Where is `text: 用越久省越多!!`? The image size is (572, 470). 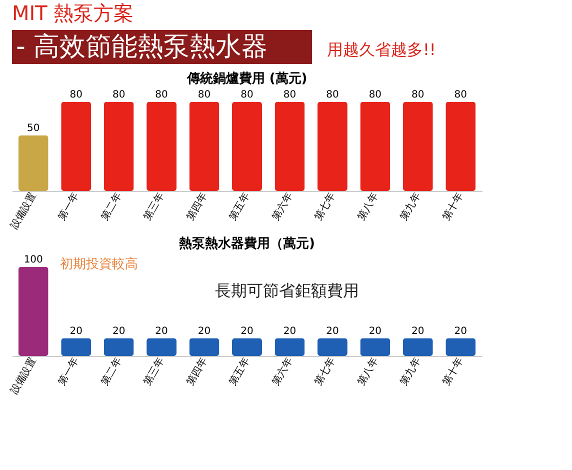 text: 用越久省越多!! is located at coordinates (381, 49).